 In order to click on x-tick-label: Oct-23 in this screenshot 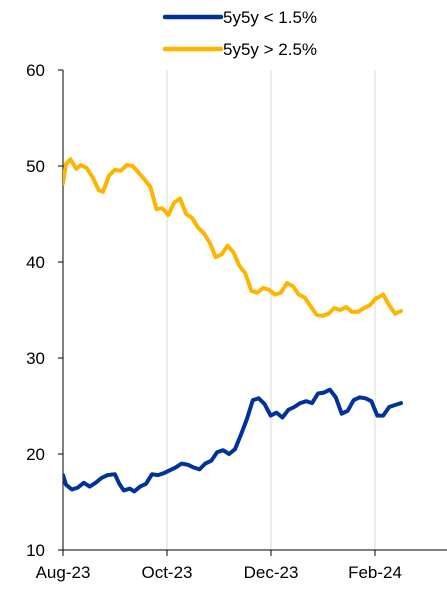, I will do `click(166, 572)`.